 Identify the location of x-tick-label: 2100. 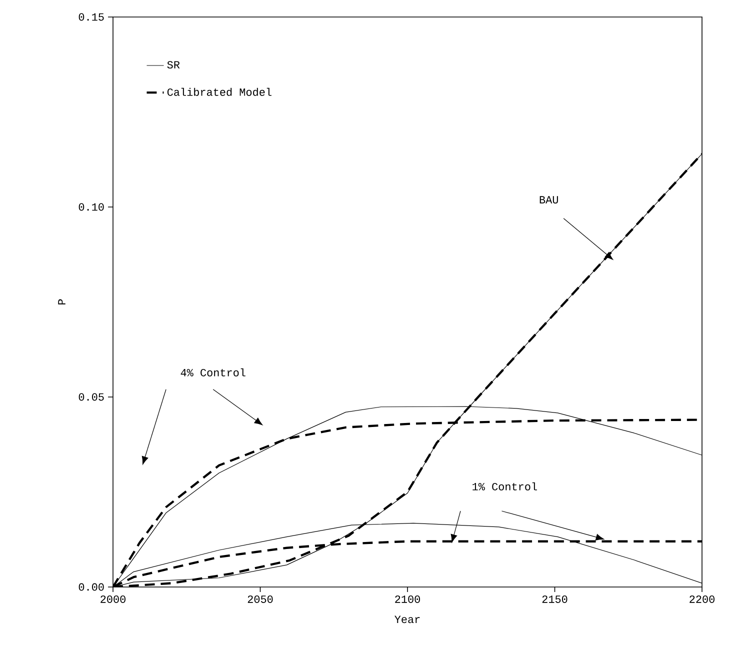
(407, 599).